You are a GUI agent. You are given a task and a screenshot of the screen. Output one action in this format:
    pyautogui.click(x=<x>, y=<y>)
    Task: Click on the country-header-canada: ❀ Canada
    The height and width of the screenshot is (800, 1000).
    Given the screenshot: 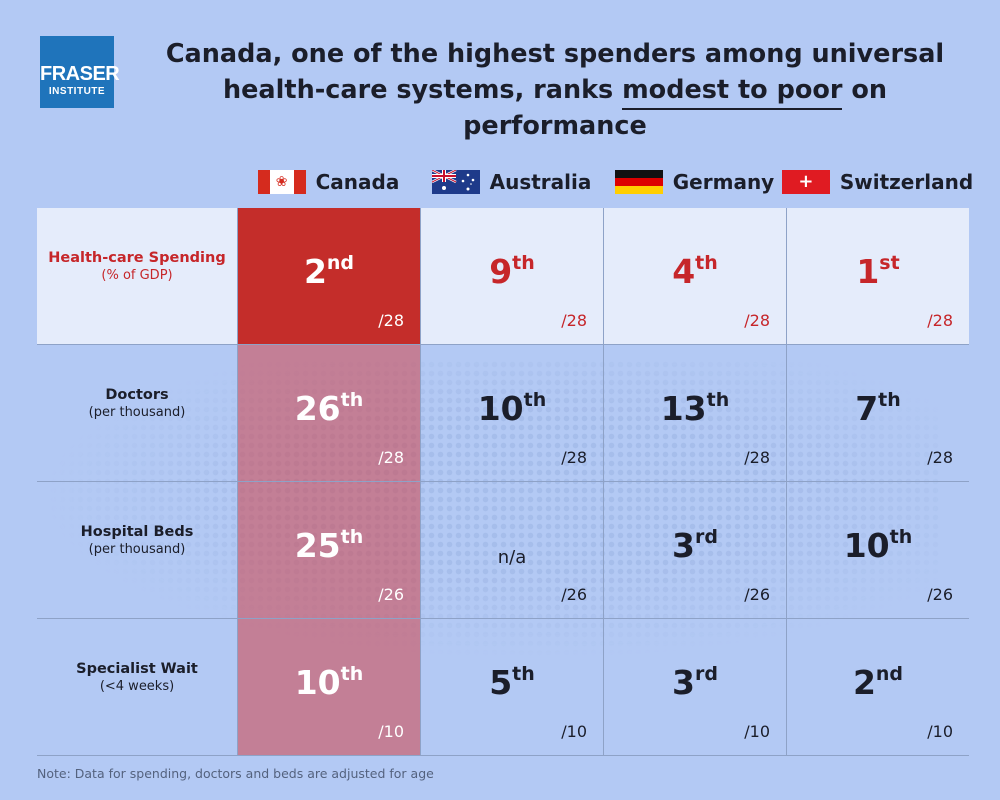 What is the action you would take?
    pyautogui.click(x=328, y=182)
    